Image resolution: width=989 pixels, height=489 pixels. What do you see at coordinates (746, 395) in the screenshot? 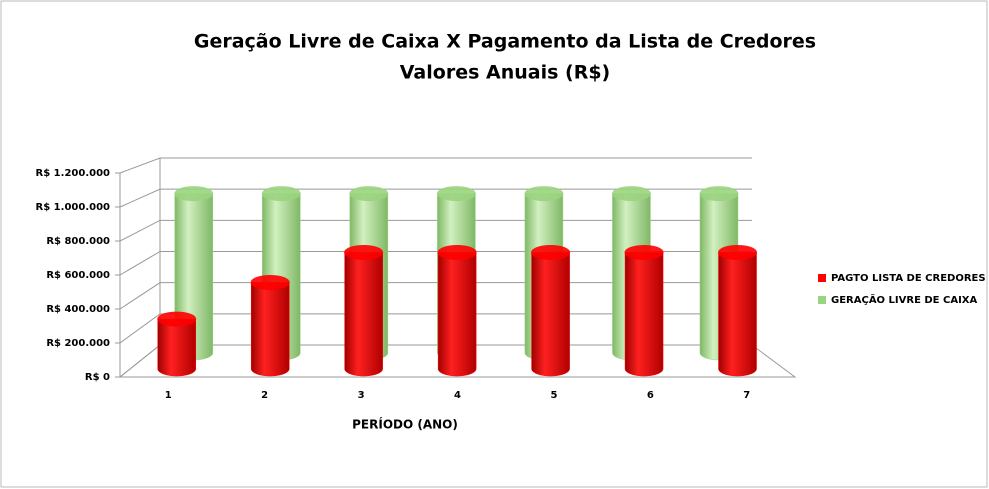
I see `x-tick-label: 7` at bounding box center [746, 395].